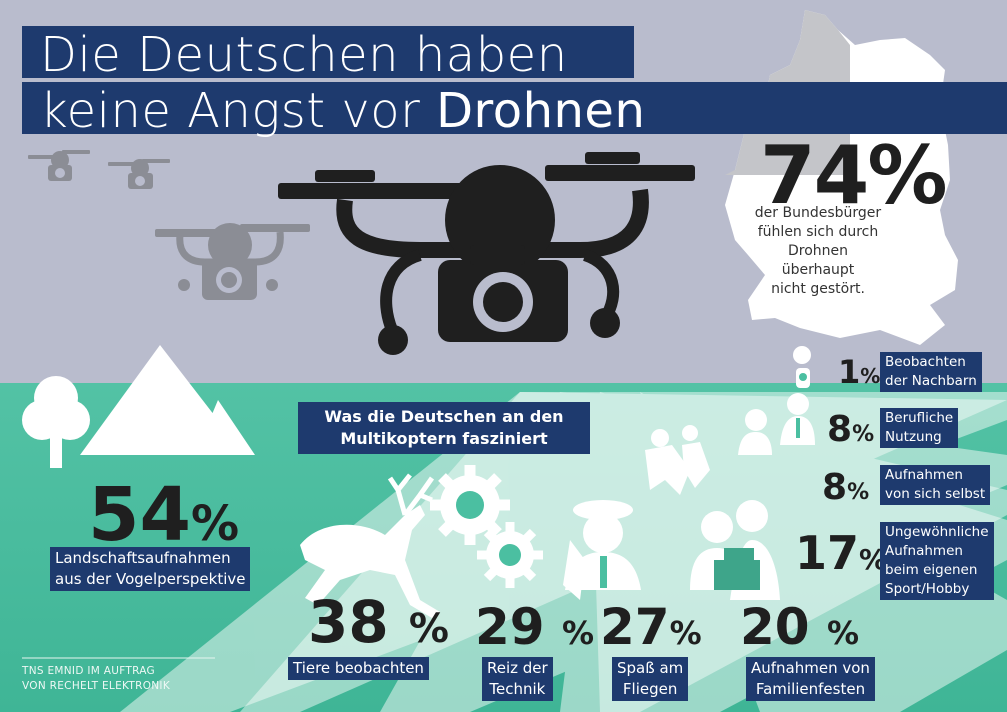 The height and width of the screenshot is (712, 1007). What do you see at coordinates (677, 460) in the screenshot?
I see `sport-people-icon` at bounding box center [677, 460].